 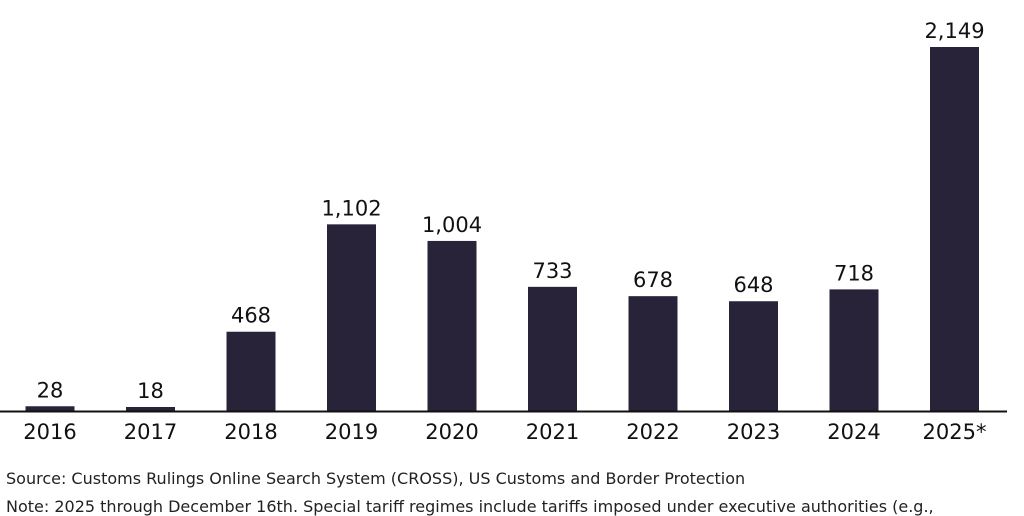 What do you see at coordinates (753, 285) in the screenshot?
I see `value-label-2023: 648` at bounding box center [753, 285].